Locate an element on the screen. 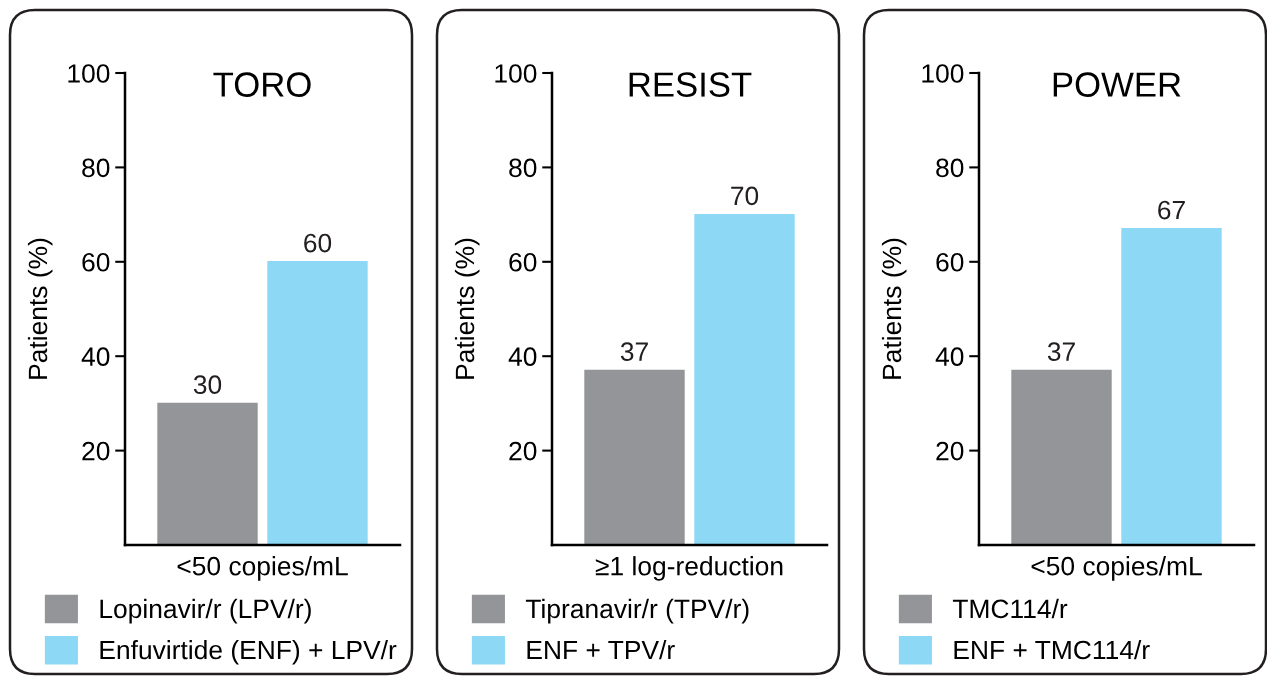 The width and height of the screenshot is (1267, 677). legend-label: ENF + TPV/r is located at coordinates (601, 649).